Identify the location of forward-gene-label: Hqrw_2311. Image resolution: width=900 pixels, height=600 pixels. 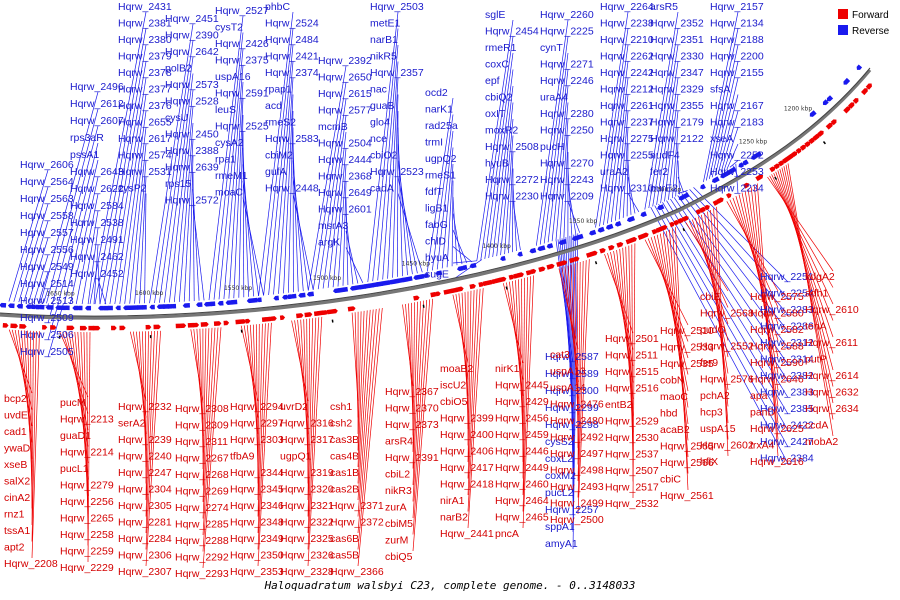
(201, 442).